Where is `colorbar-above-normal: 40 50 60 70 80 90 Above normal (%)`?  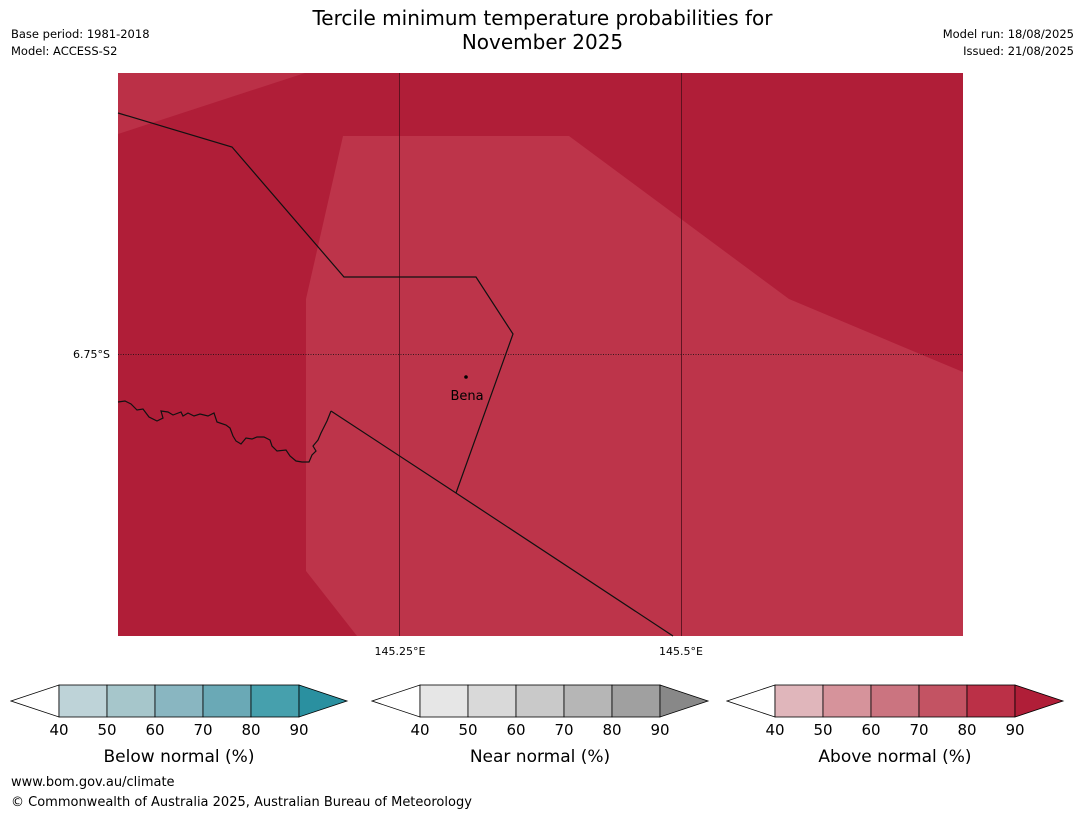 colorbar-above-normal: 40 50 60 70 80 90 Above normal (%) is located at coordinates (895, 725).